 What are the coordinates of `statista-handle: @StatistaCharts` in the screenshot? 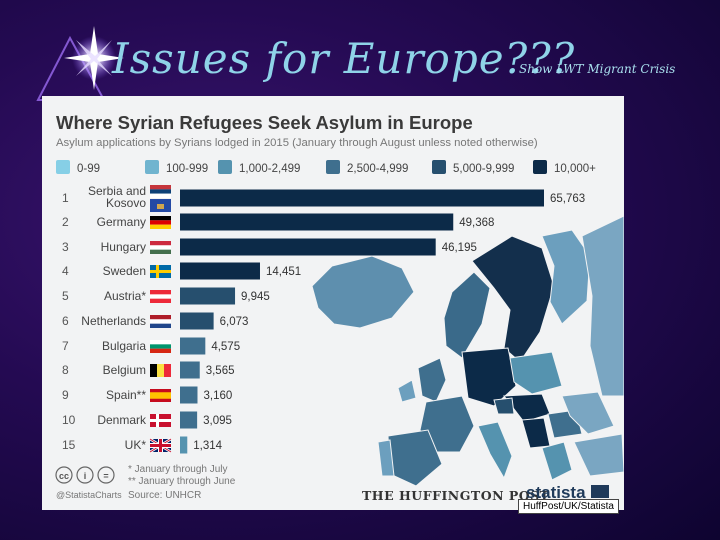 It's located at (89, 495).